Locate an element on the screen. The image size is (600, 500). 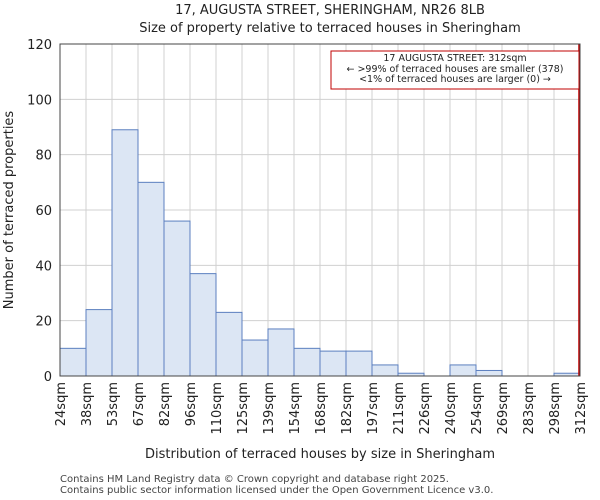
x-tick-label: 154sqm is located at coordinates (295, 408).